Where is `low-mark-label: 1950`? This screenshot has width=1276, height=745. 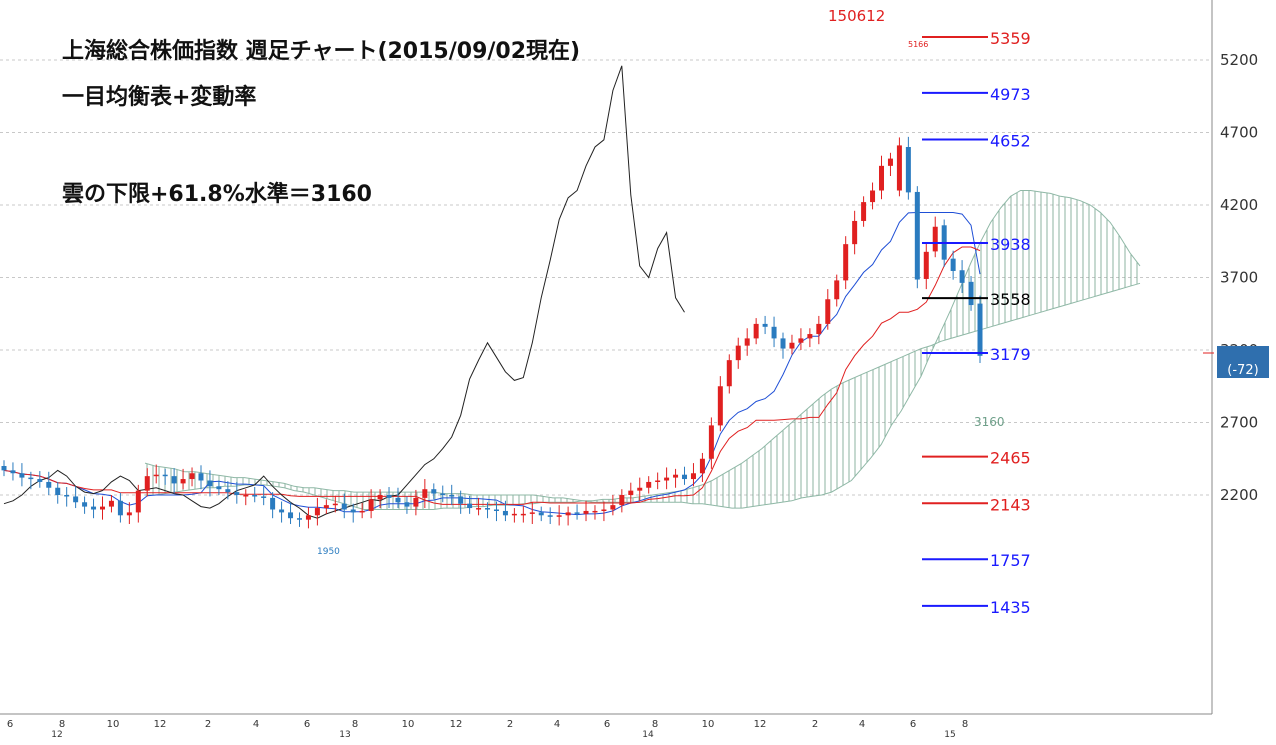 low-mark-label: 1950 is located at coordinates (328, 552).